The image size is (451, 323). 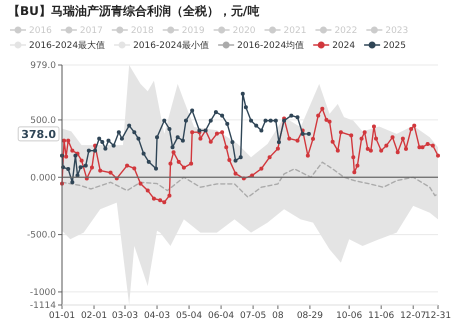 I want to click on legend-label: 2016-2024最大值, so click(x=67, y=45).